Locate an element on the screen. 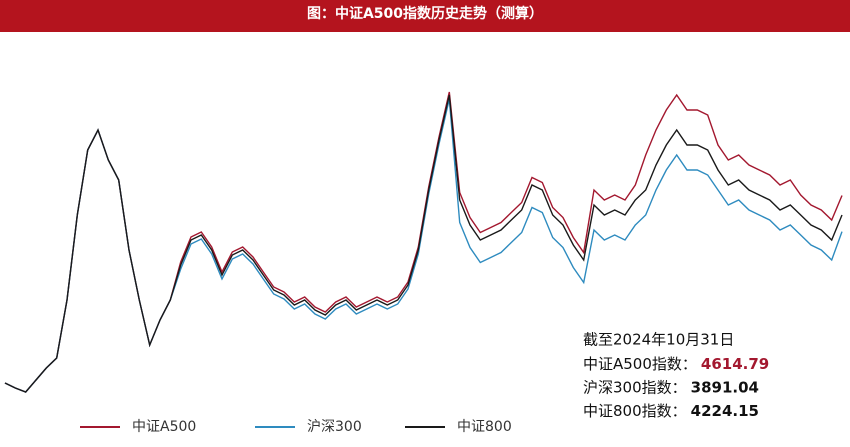 The image size is (850, 447). chart-title: 图：中证A500指数历史走势（测算） is located at coordinates (425, 13).